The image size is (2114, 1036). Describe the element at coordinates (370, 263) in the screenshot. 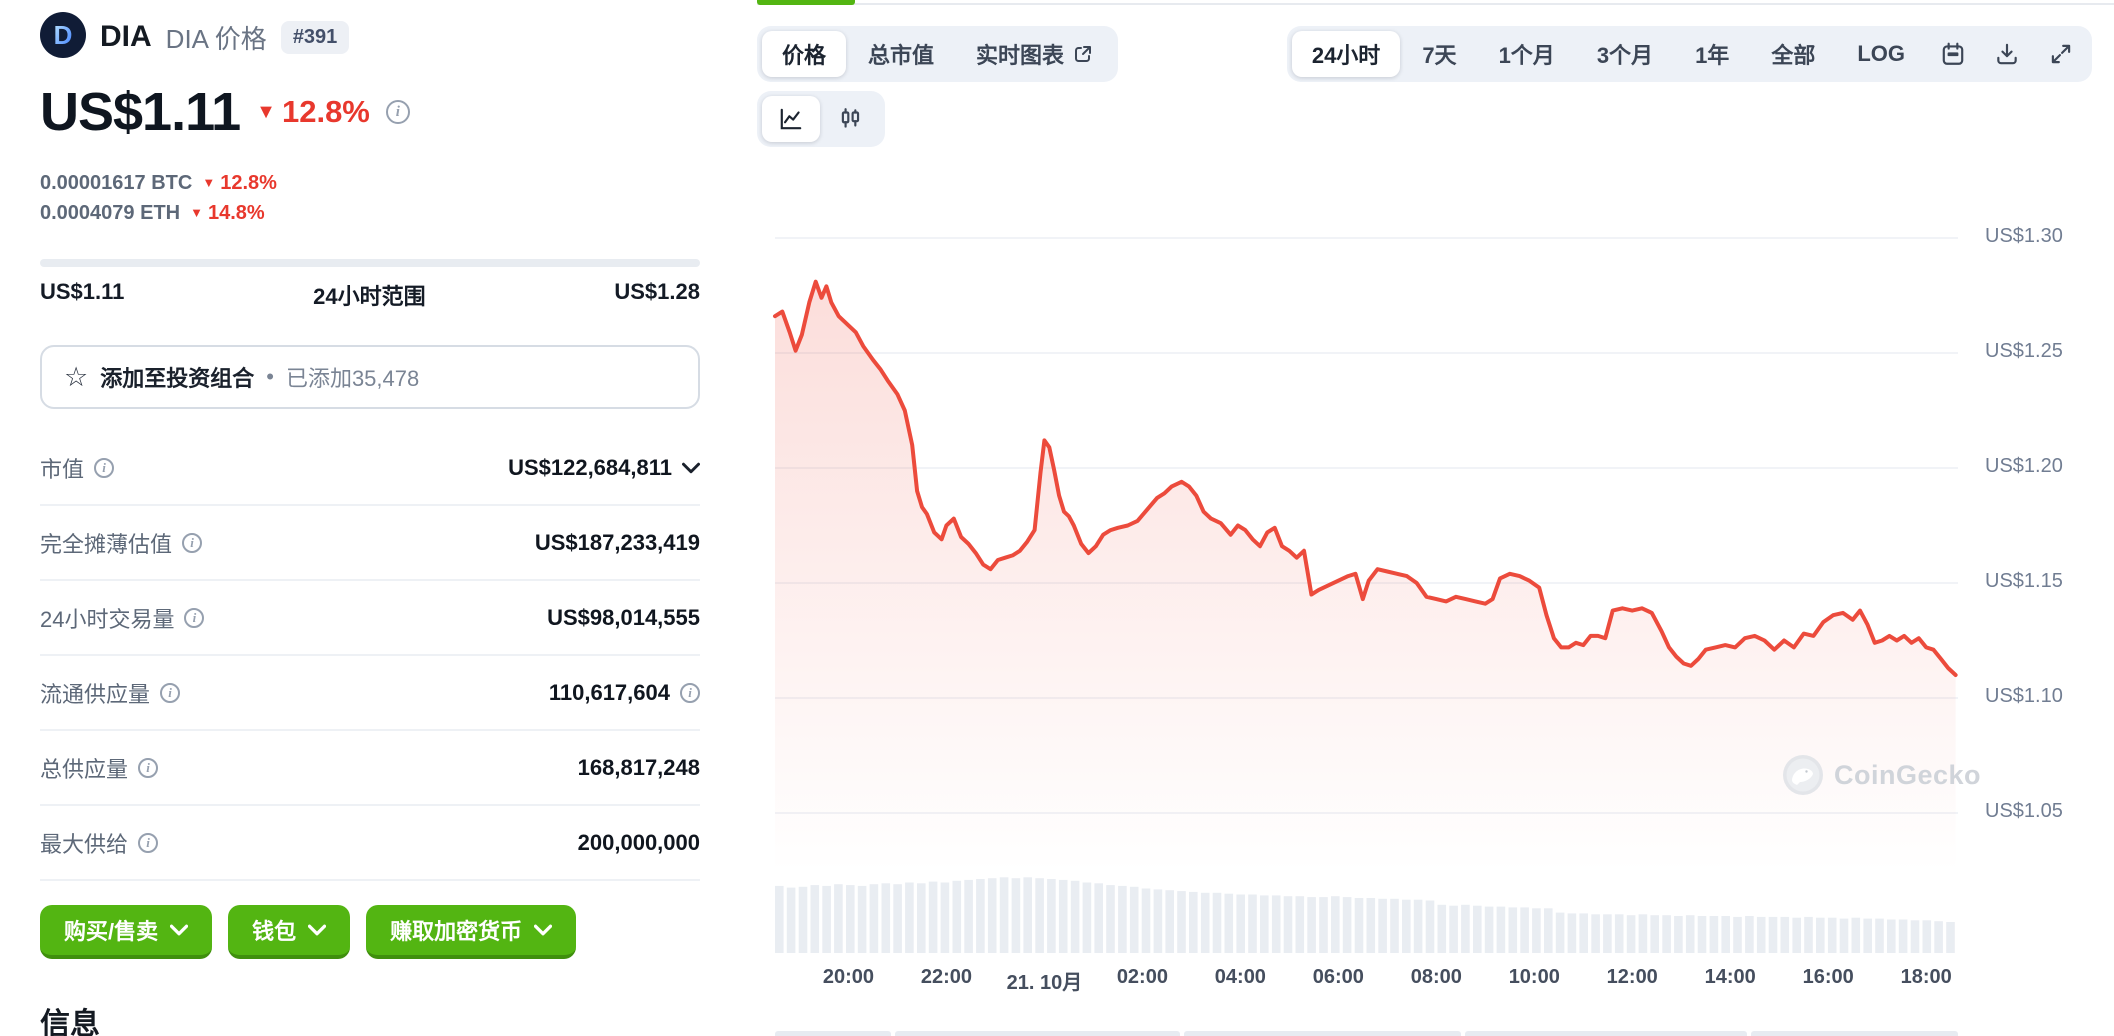

I see `range-slider` at that location.